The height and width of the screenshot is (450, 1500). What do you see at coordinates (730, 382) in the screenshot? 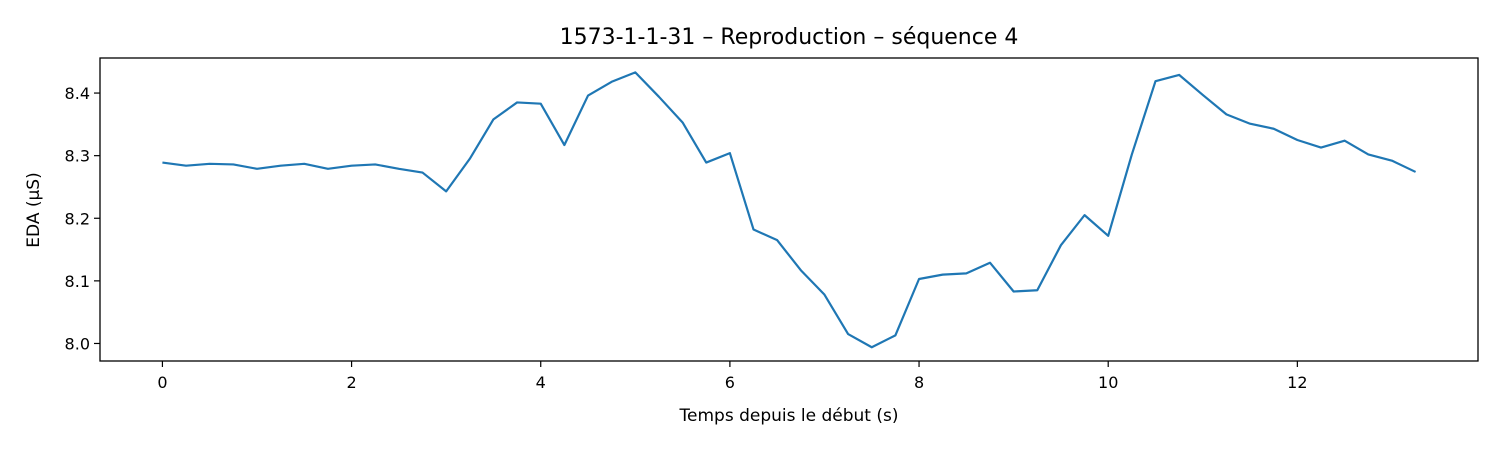
I see `x-tick-label: 6` at bounding box center [730, 382].